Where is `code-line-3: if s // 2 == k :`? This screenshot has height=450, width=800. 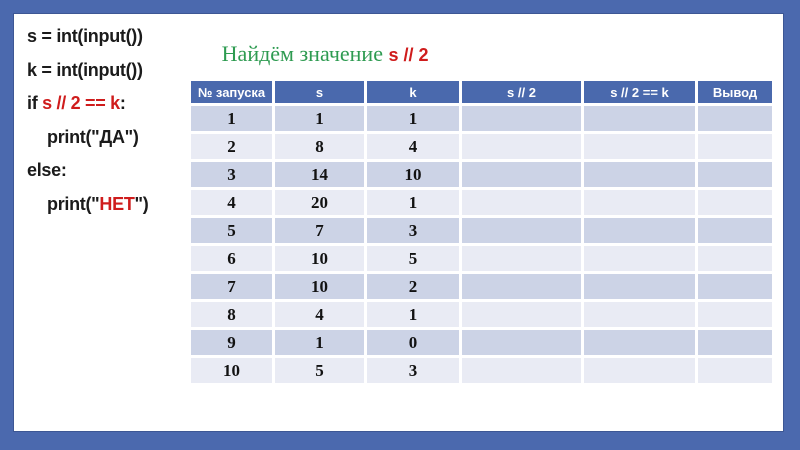
code-line-3: if s // 2 == k : is located at coordinates (87, 104).